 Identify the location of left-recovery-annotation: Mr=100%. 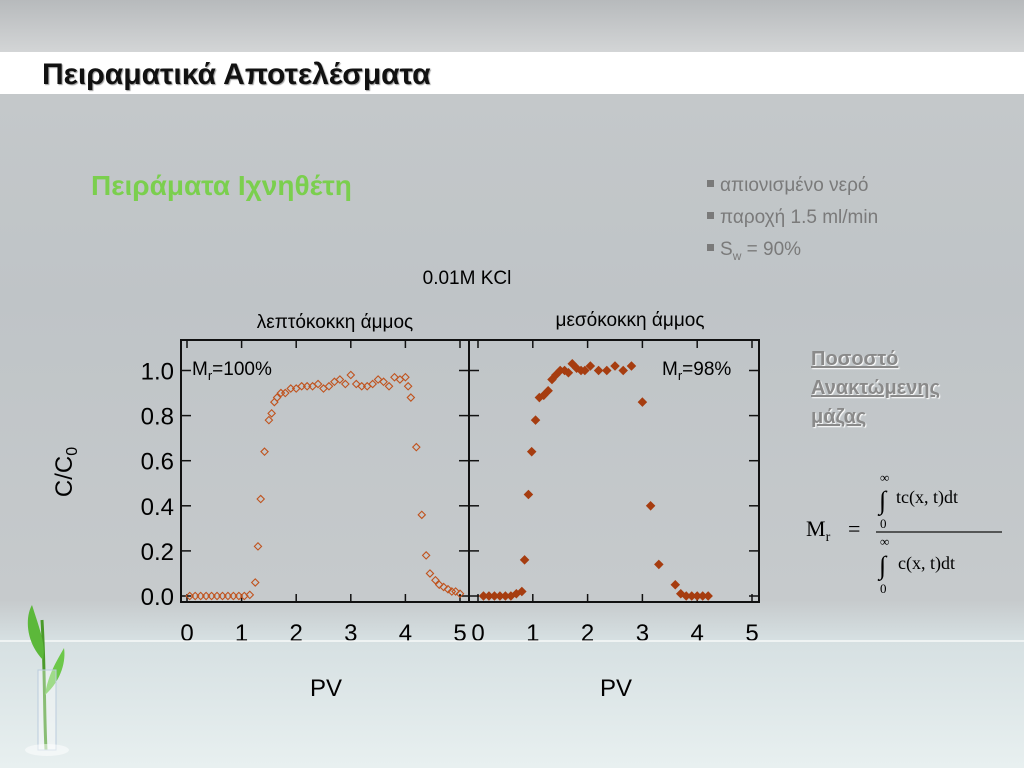
(232, 371).